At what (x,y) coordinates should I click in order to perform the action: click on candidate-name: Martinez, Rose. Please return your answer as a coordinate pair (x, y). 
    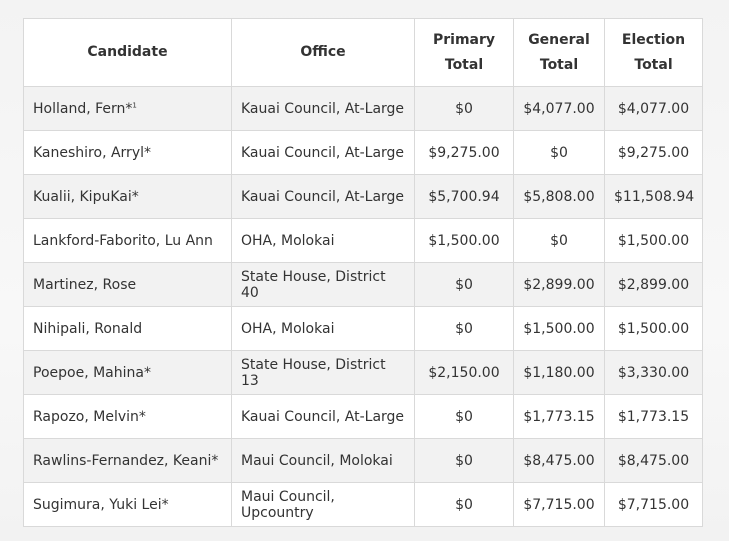
    Looking at the image, I should click on (85, 284).